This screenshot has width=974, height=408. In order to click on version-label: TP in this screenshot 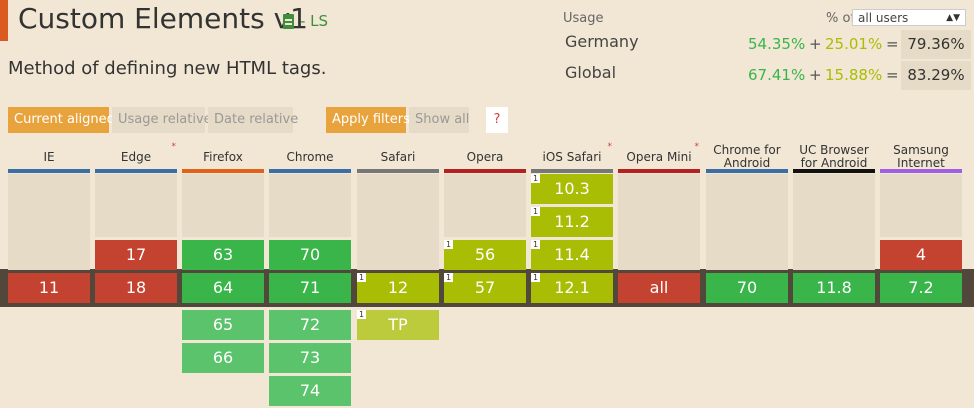, I will do `click(398, 324)`.